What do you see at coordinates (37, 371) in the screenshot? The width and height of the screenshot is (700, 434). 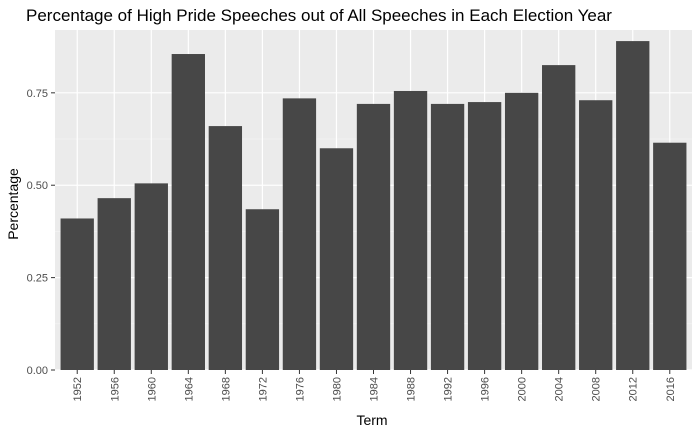 I see `y-tick-label: 0.00` at bounding box center [37, 371].